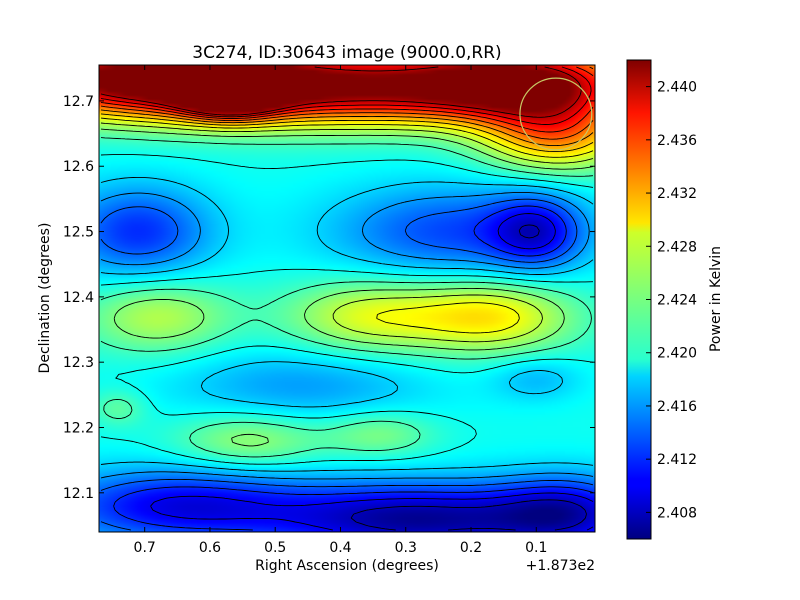  Describe the element at coordinates (210, 548) in the screenshot. I see `x-tick-label: 0.6` at that location.